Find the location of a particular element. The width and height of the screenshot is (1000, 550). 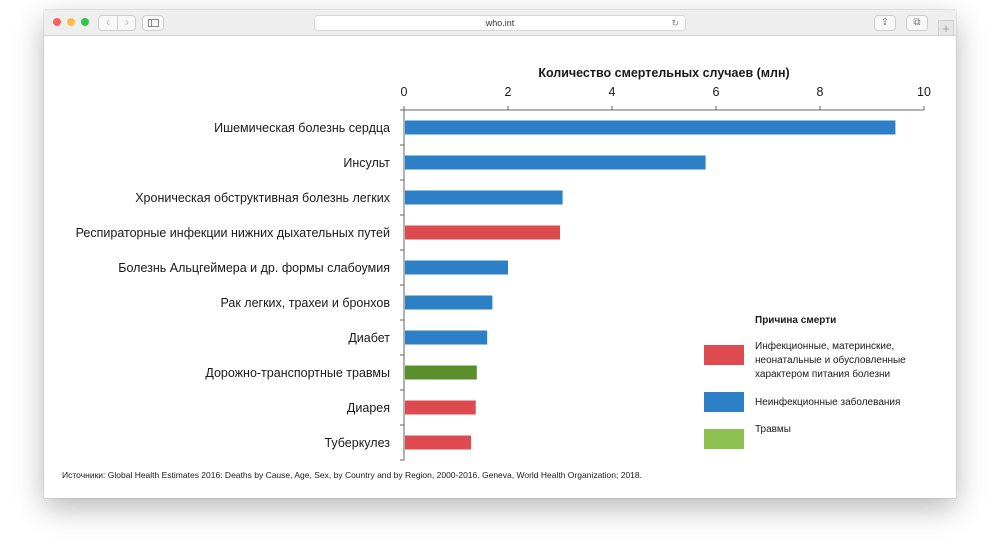

share-icon: ⇪ is located at coordinates (885, 23).